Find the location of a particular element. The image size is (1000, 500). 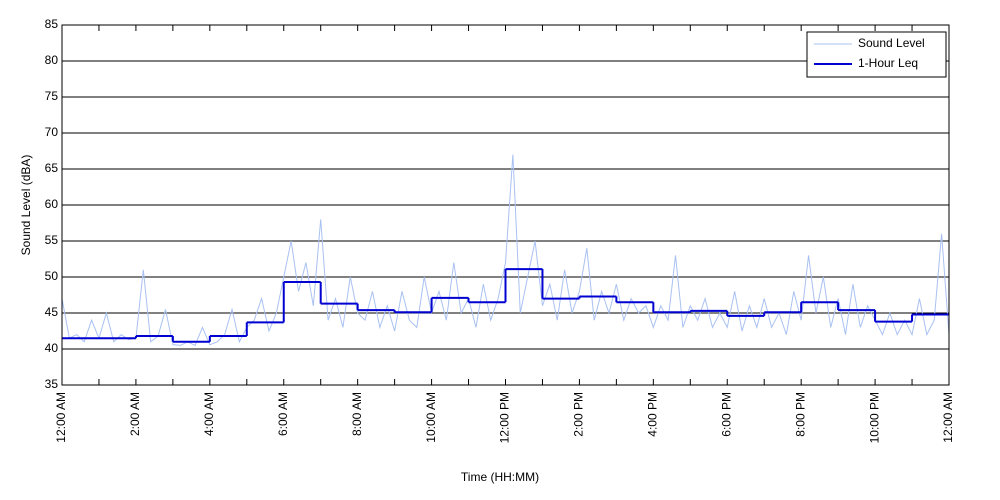

x-tick-label: 10:00 AM is located at coordinates (431, 417).